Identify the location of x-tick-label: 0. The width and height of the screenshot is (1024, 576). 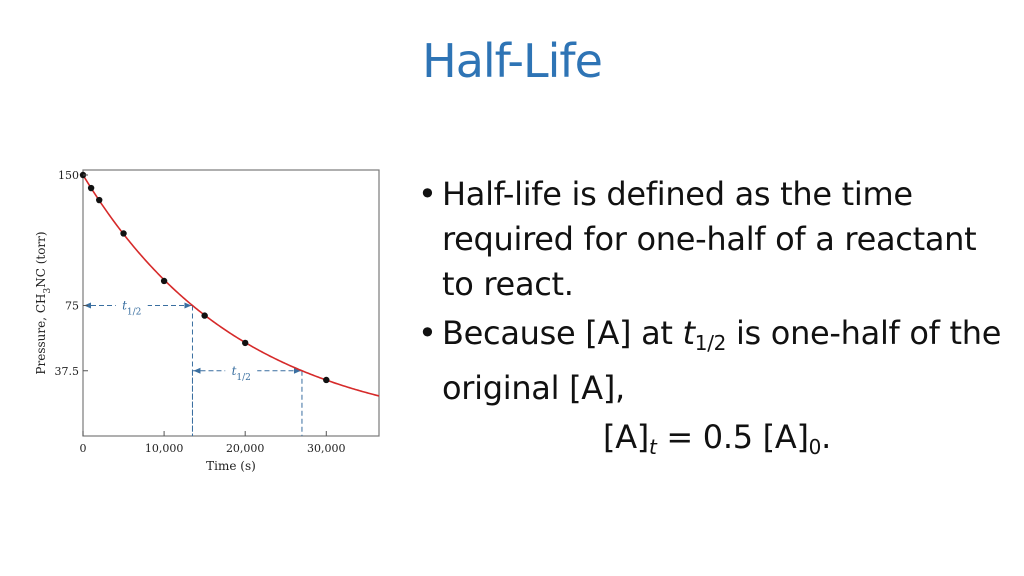
(83, 448).